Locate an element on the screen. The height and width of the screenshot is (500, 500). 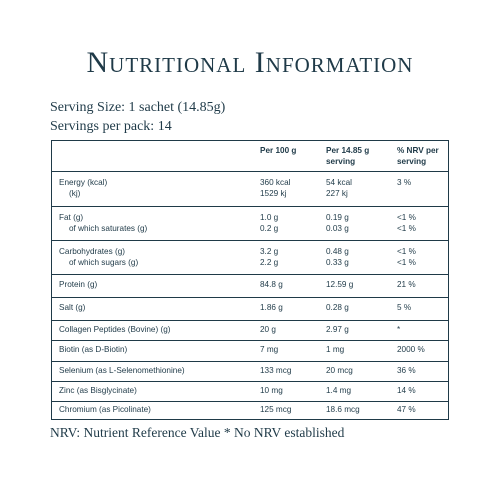
cell-nutrient-line: Selenium (as L-Selenomethionine) is located at coordinates (122, 370).